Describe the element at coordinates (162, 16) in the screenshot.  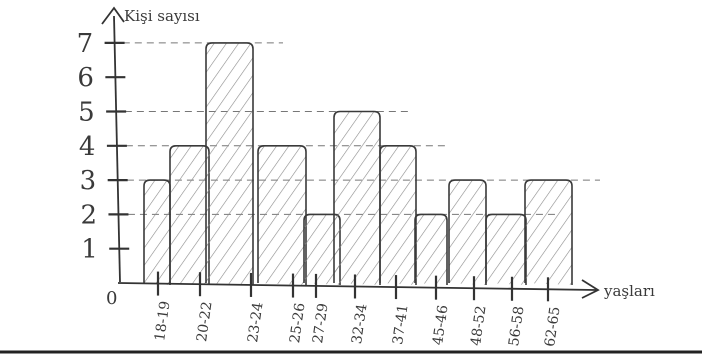
I see `y-axis-title: Kişi sayısı` at that location.